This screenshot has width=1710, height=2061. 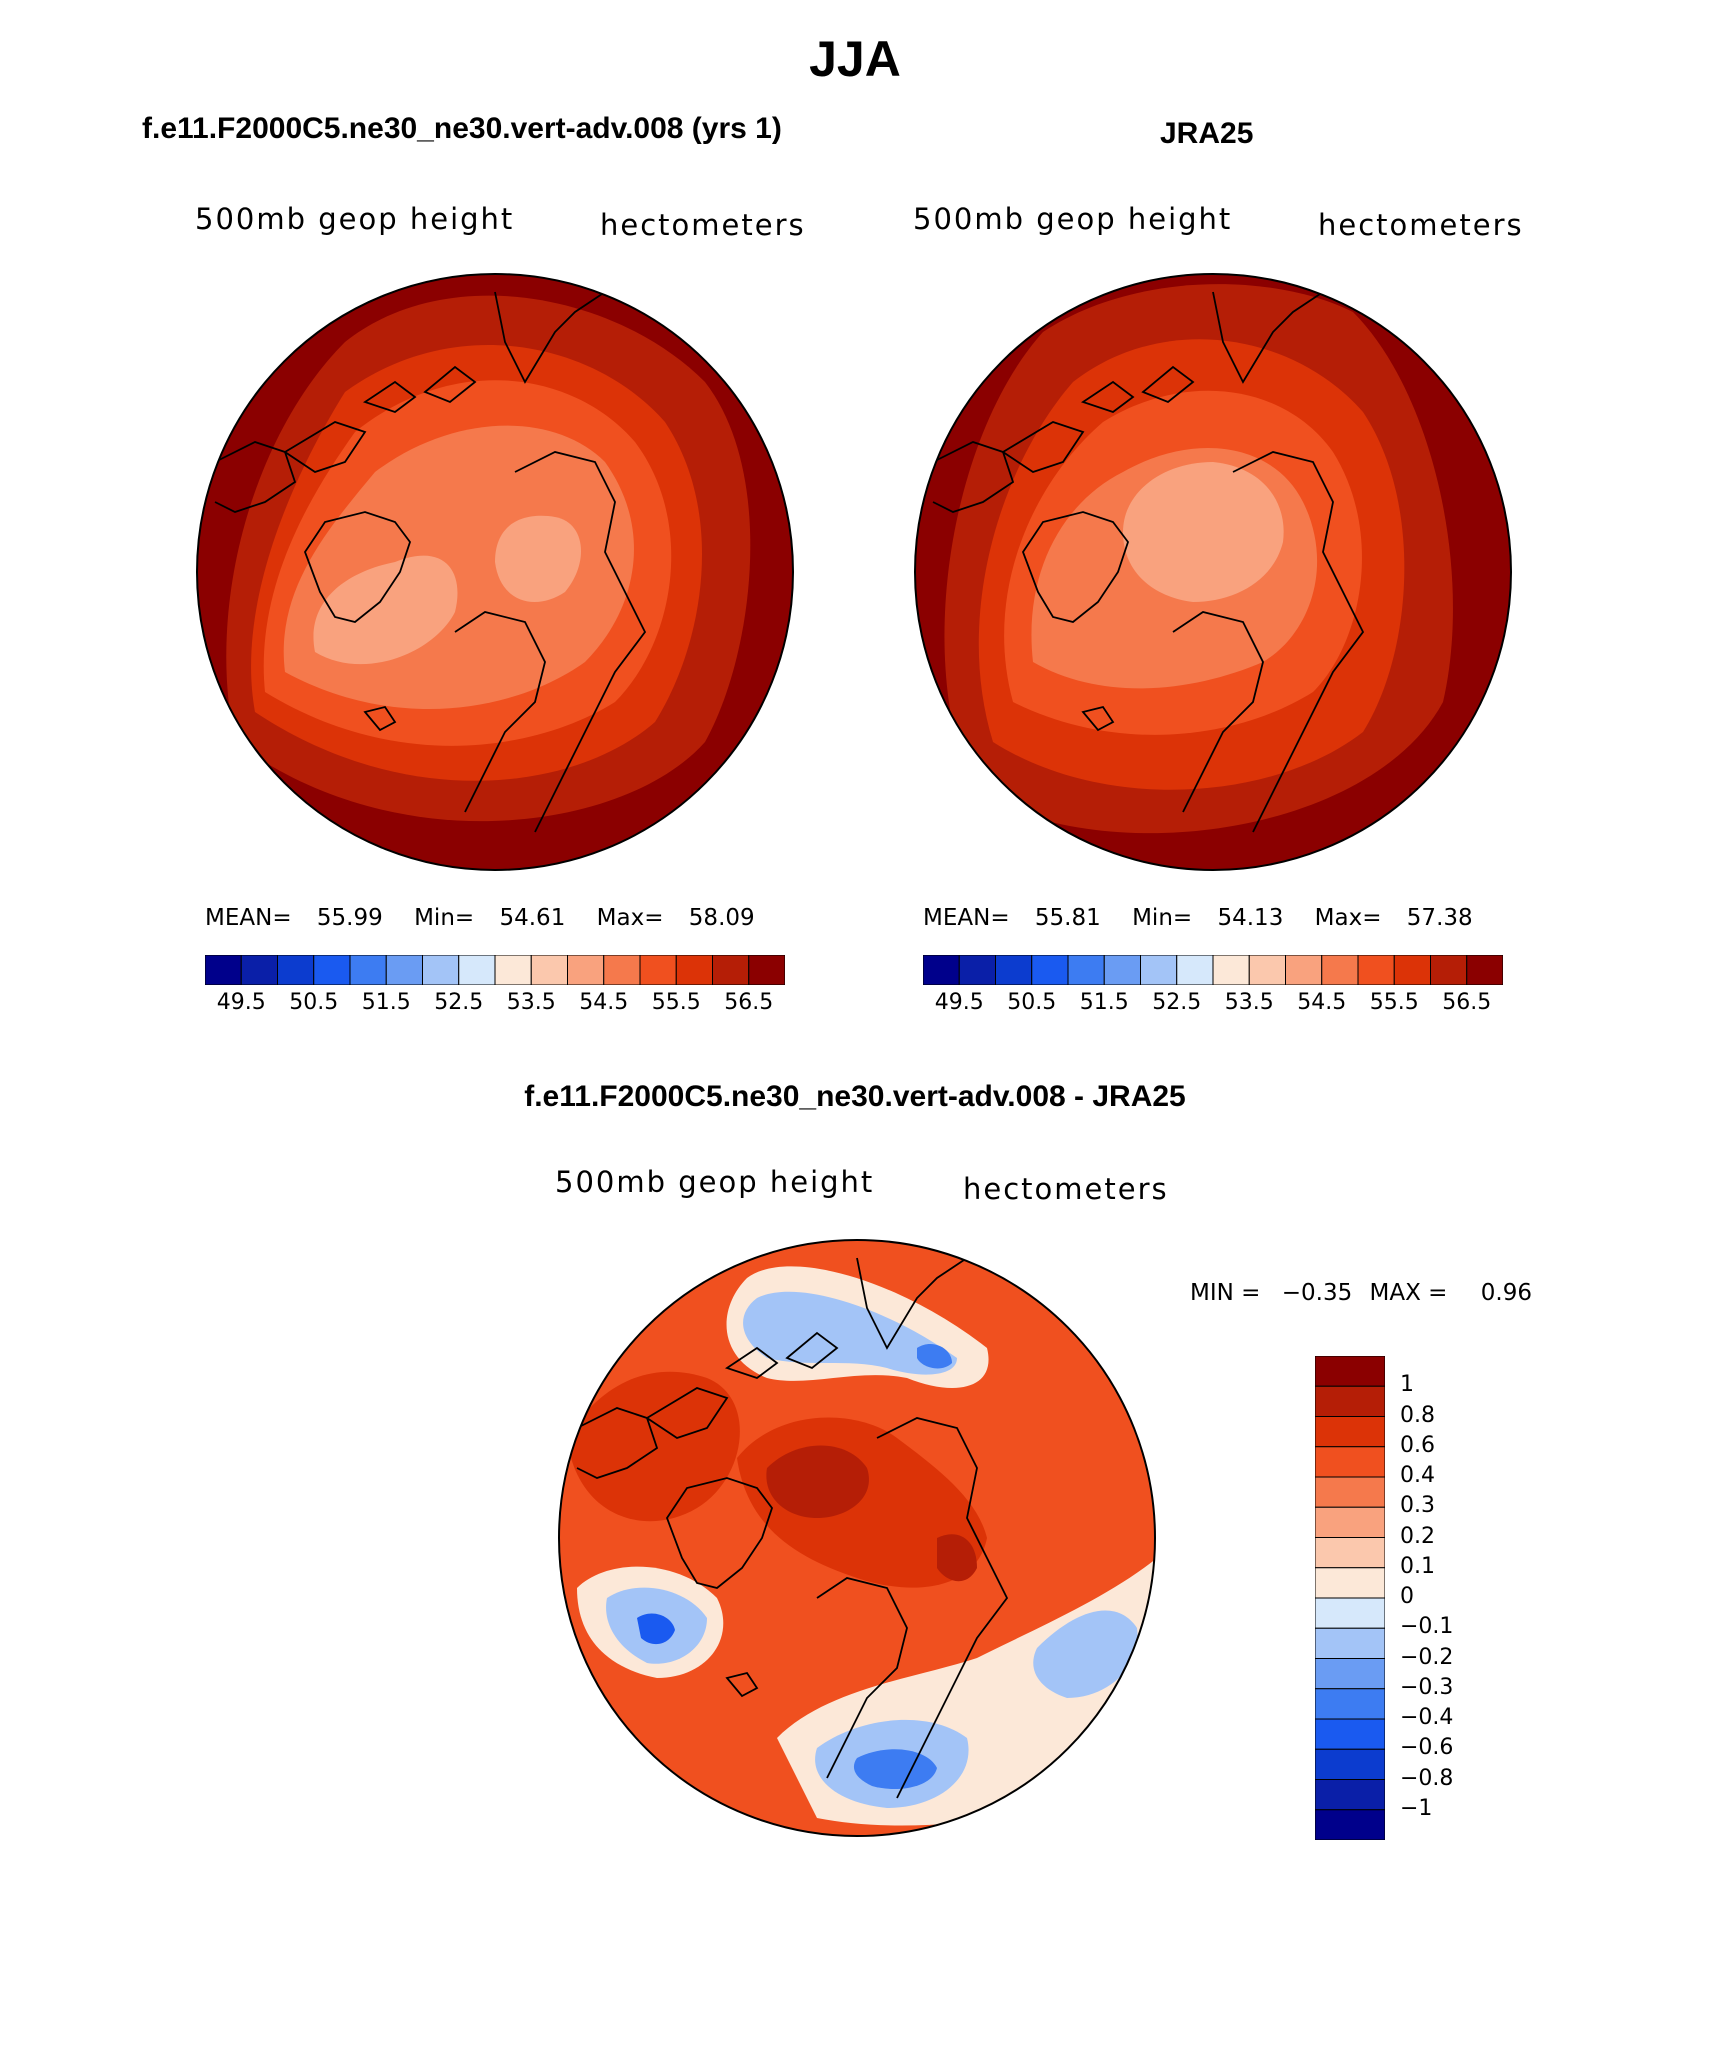 What do you see at coordinates (1417, 1506) in the screenshot?
I see `diff-colorbar-level-label: 0.3` at bounding box center [1417, 1506].